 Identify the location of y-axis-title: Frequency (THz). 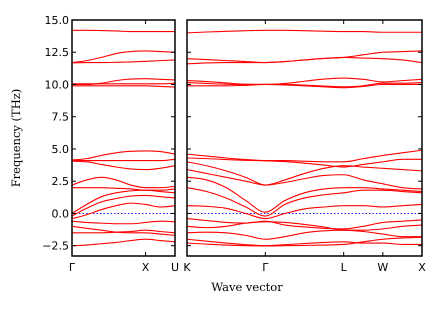
(16, 138).